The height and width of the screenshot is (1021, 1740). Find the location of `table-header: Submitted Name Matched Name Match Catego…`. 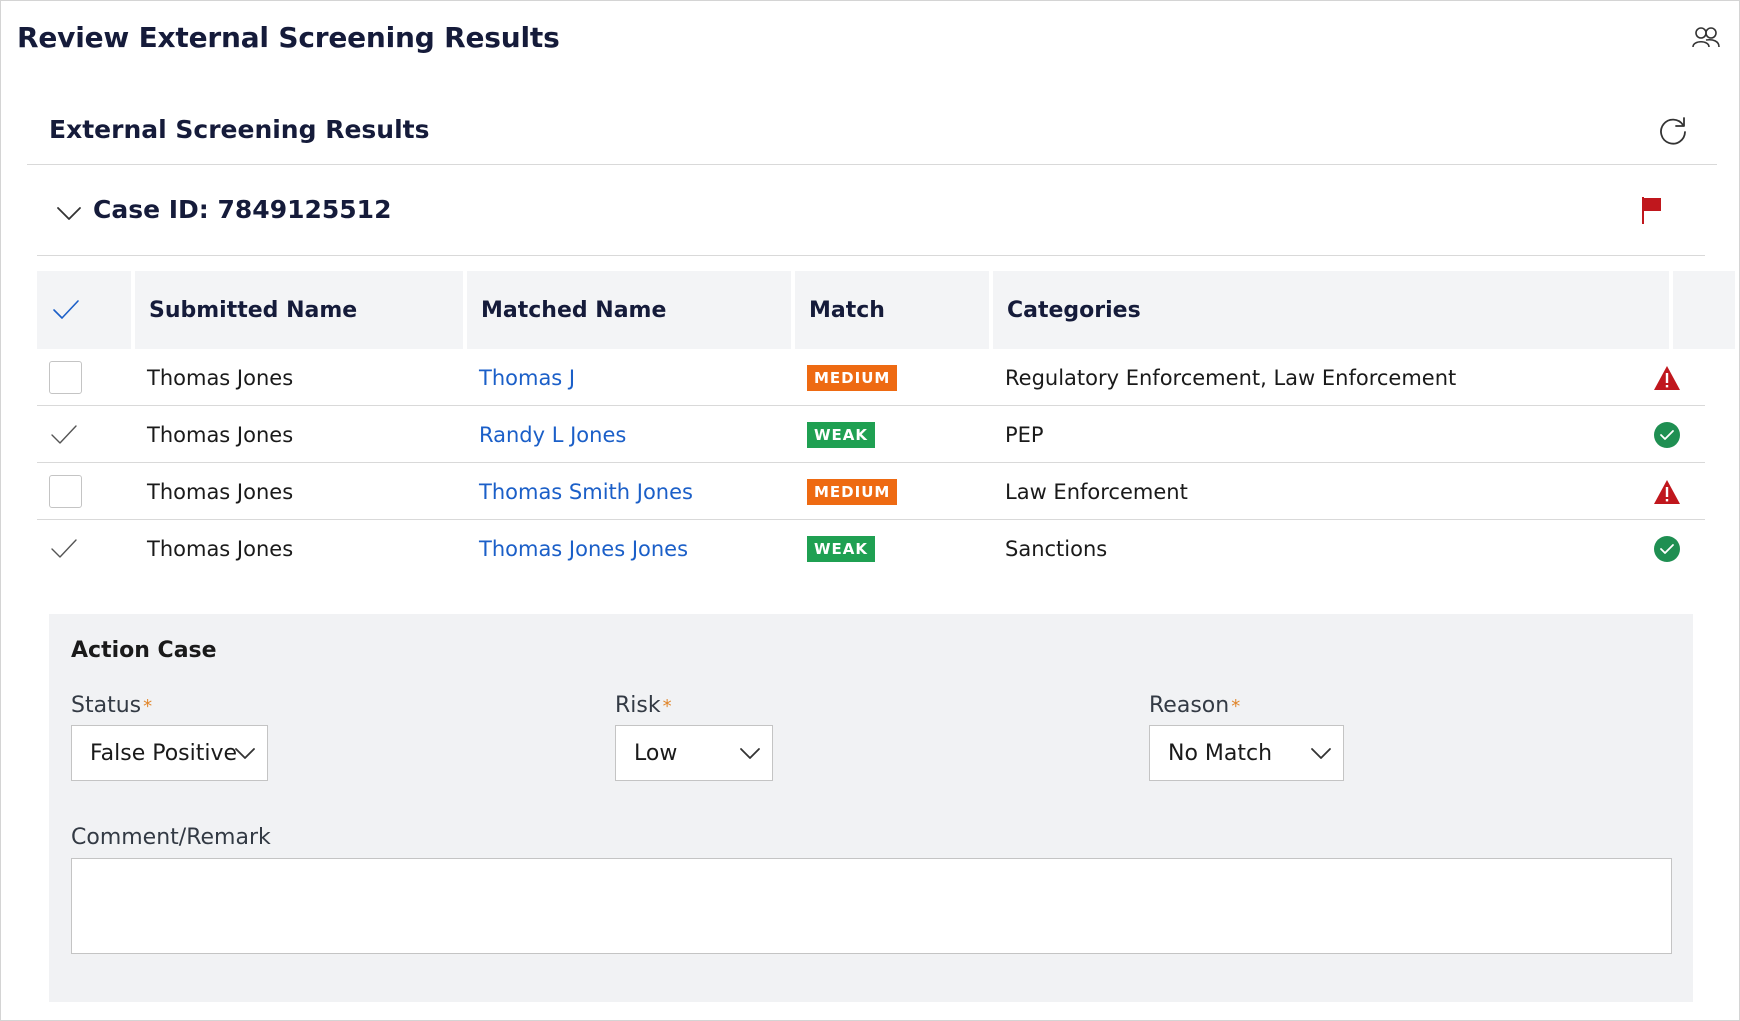

table-header: Submitted Name Matched Name Match Catego… is located at coordinates (886, 310).